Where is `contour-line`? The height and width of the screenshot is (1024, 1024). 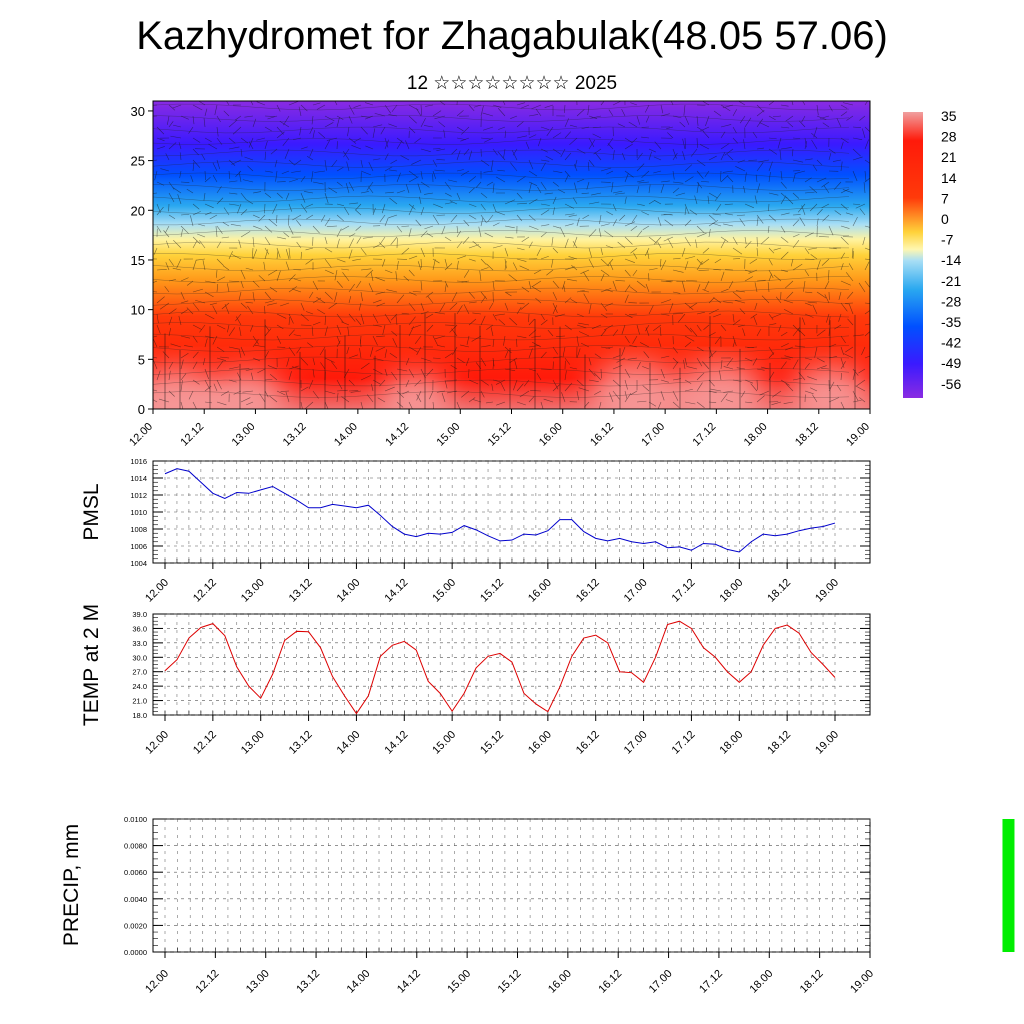 contour-line is located at coordinates (501, 141).